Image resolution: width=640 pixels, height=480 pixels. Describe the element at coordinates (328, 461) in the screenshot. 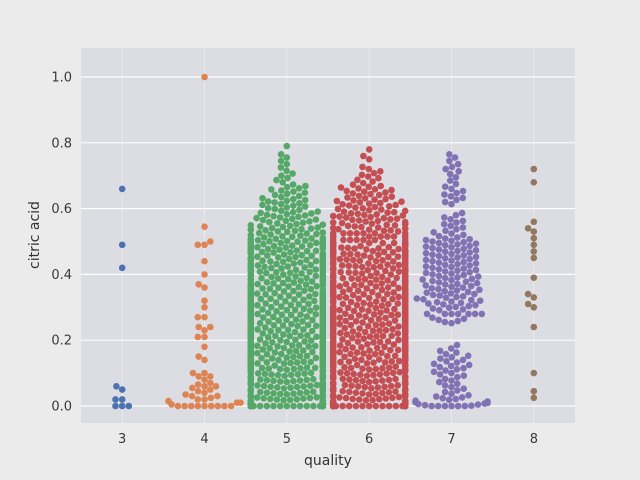

I see `x-axis-label: quality` at that location.